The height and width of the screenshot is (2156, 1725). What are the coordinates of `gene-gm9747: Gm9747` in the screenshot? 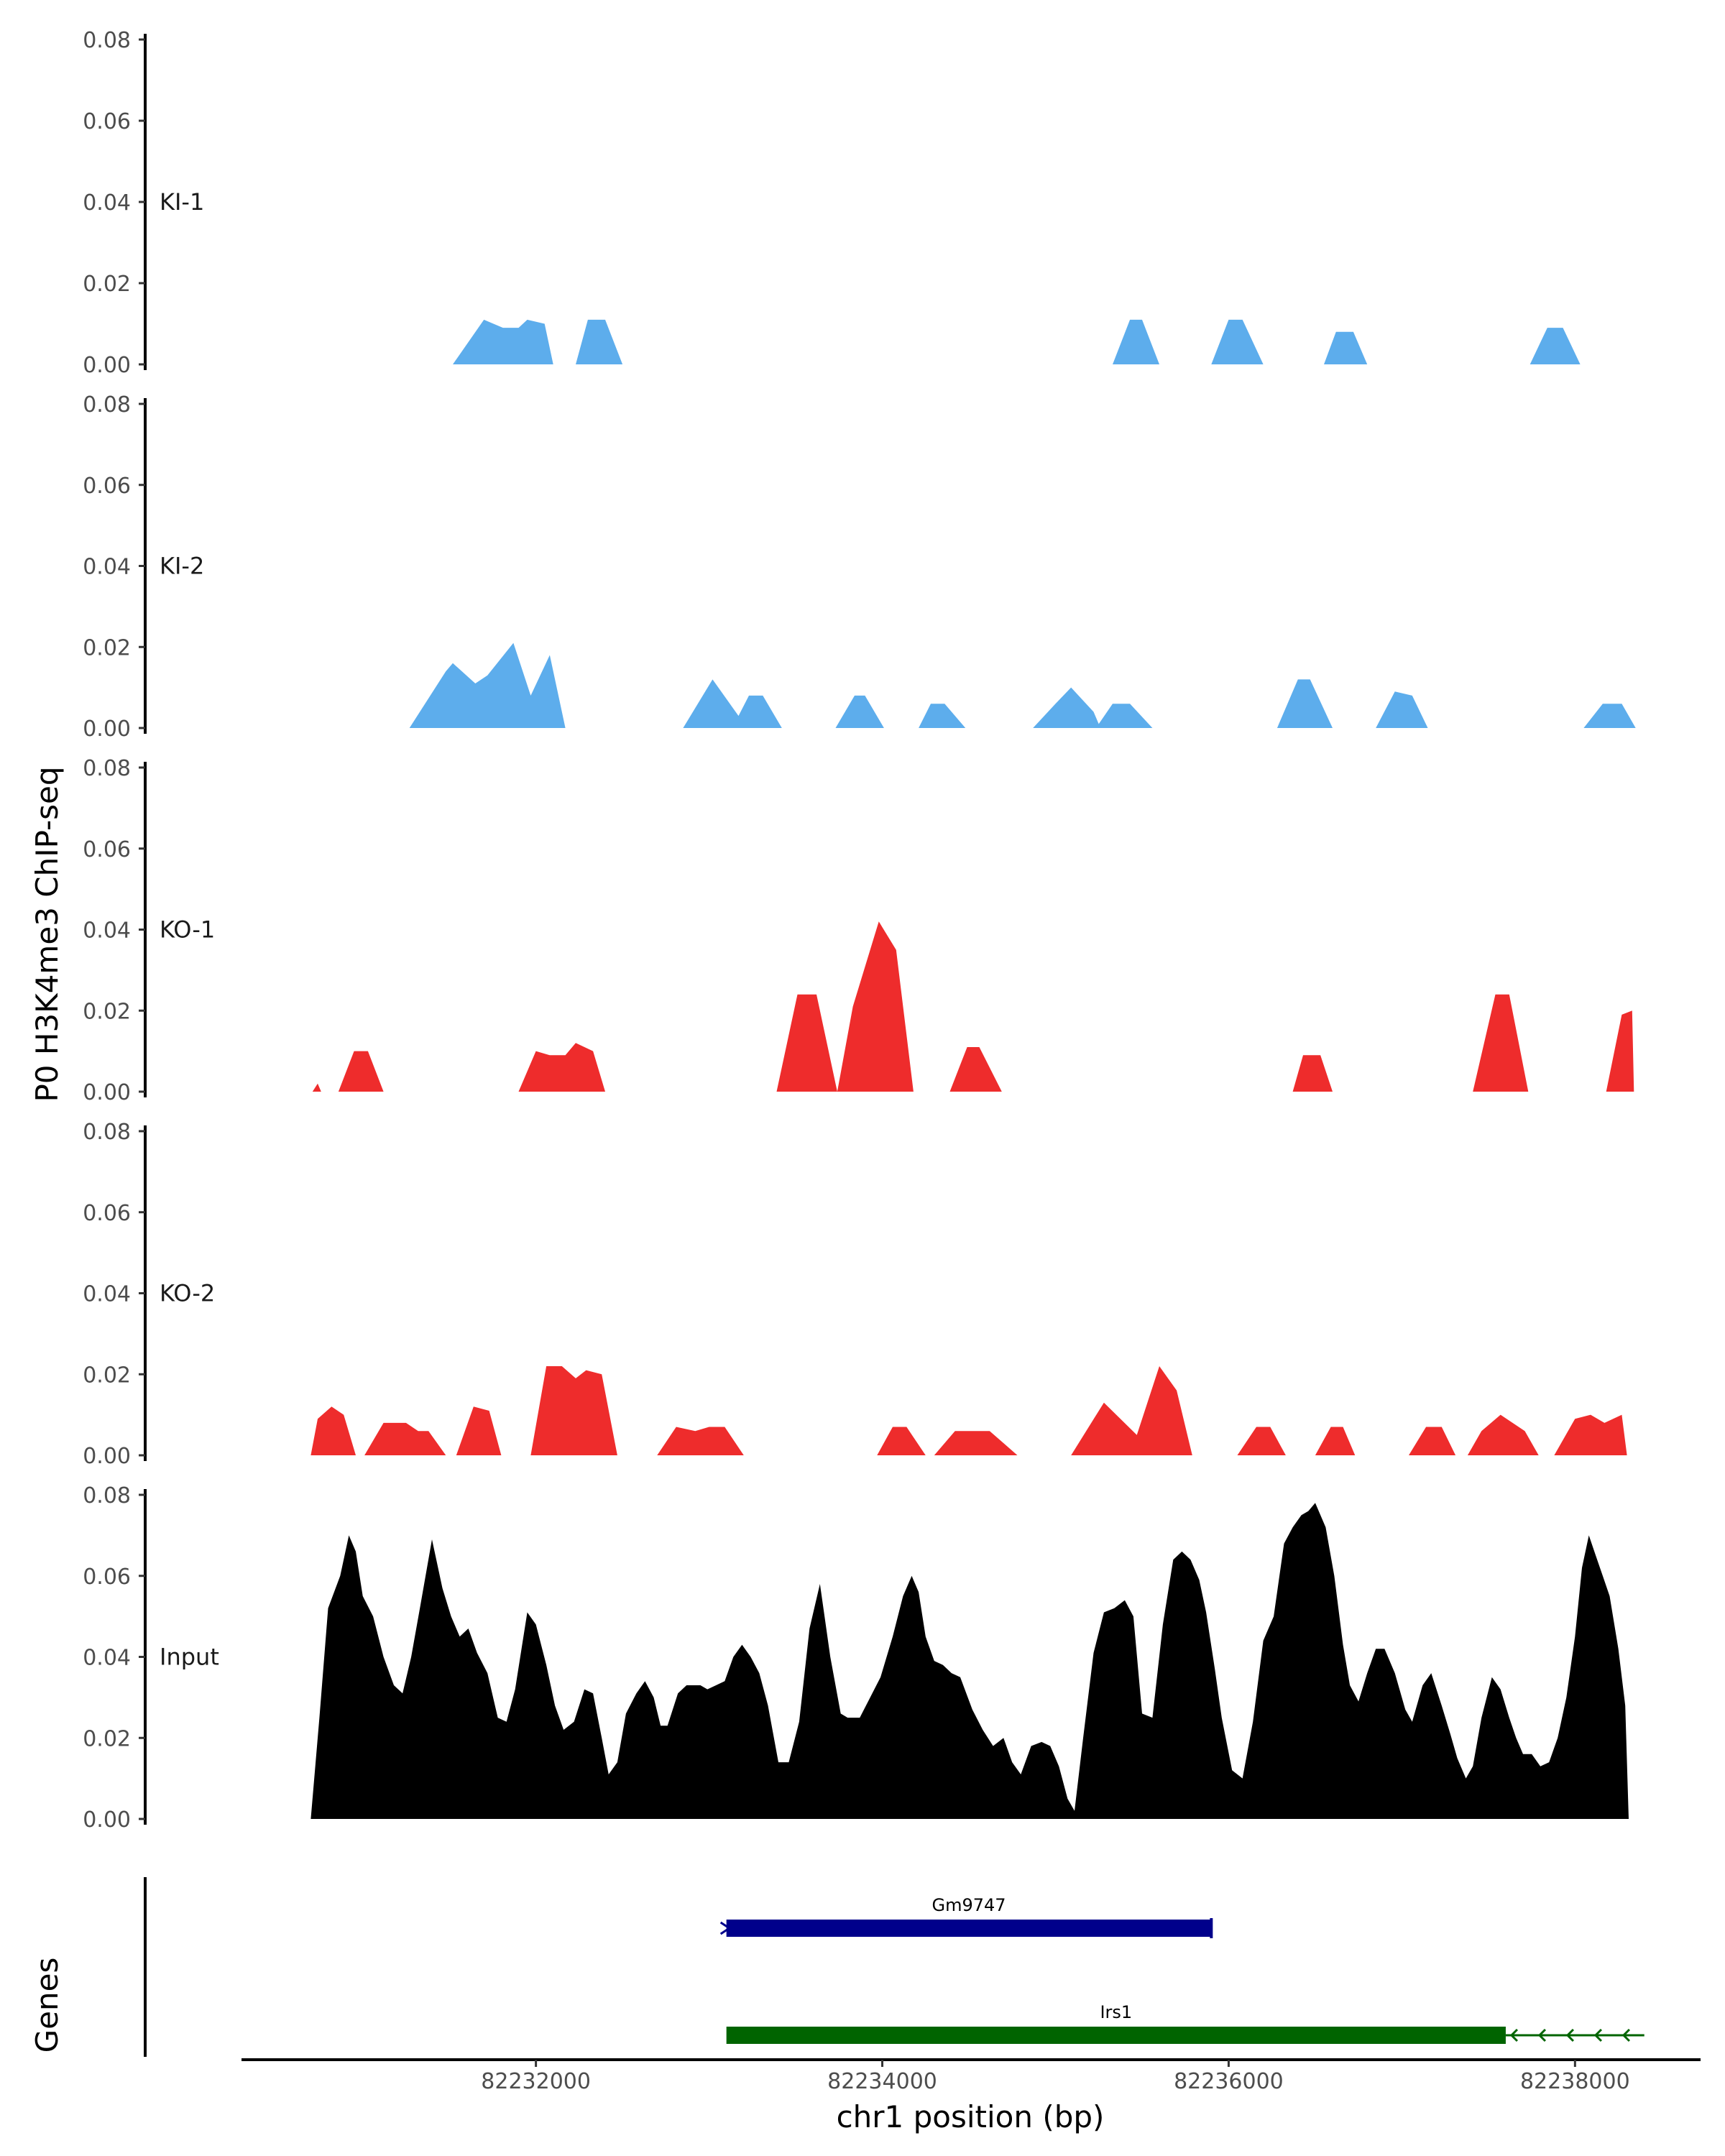 It's located at (966, 1917).